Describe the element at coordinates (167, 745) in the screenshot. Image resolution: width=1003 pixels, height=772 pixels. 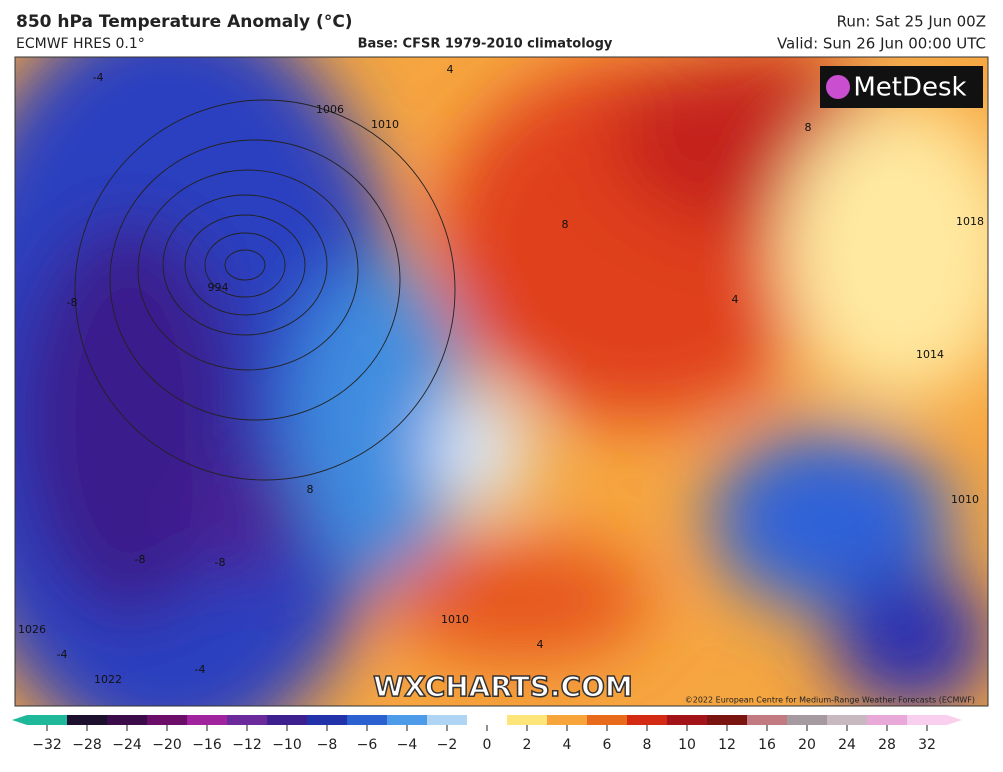
I see `colorbar-label: −20` at that location.